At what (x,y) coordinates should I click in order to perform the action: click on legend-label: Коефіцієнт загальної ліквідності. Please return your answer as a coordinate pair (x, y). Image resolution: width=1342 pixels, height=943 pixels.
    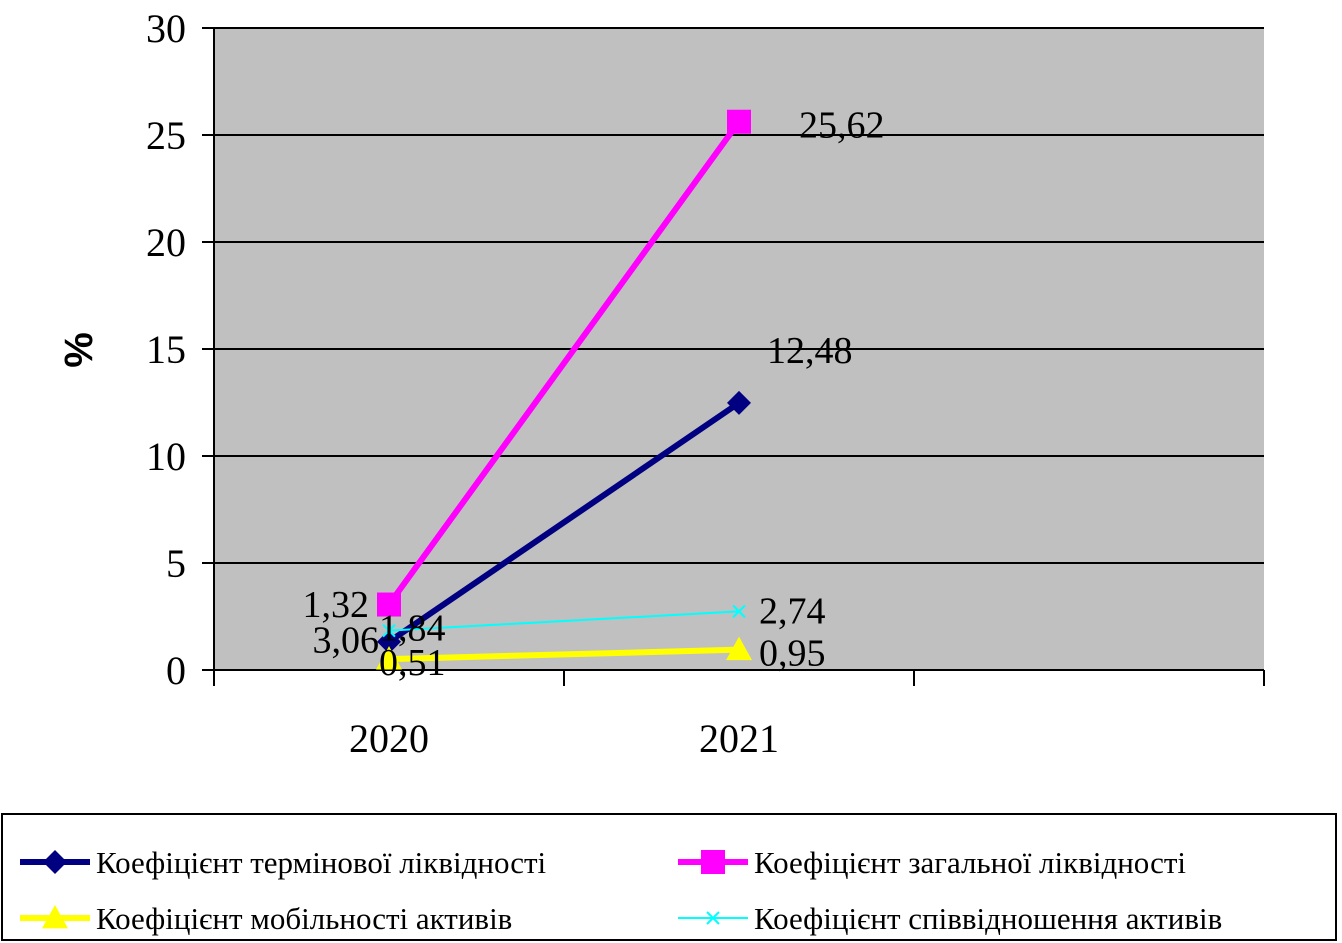
    Looking at the image, I should click on (970, 862).